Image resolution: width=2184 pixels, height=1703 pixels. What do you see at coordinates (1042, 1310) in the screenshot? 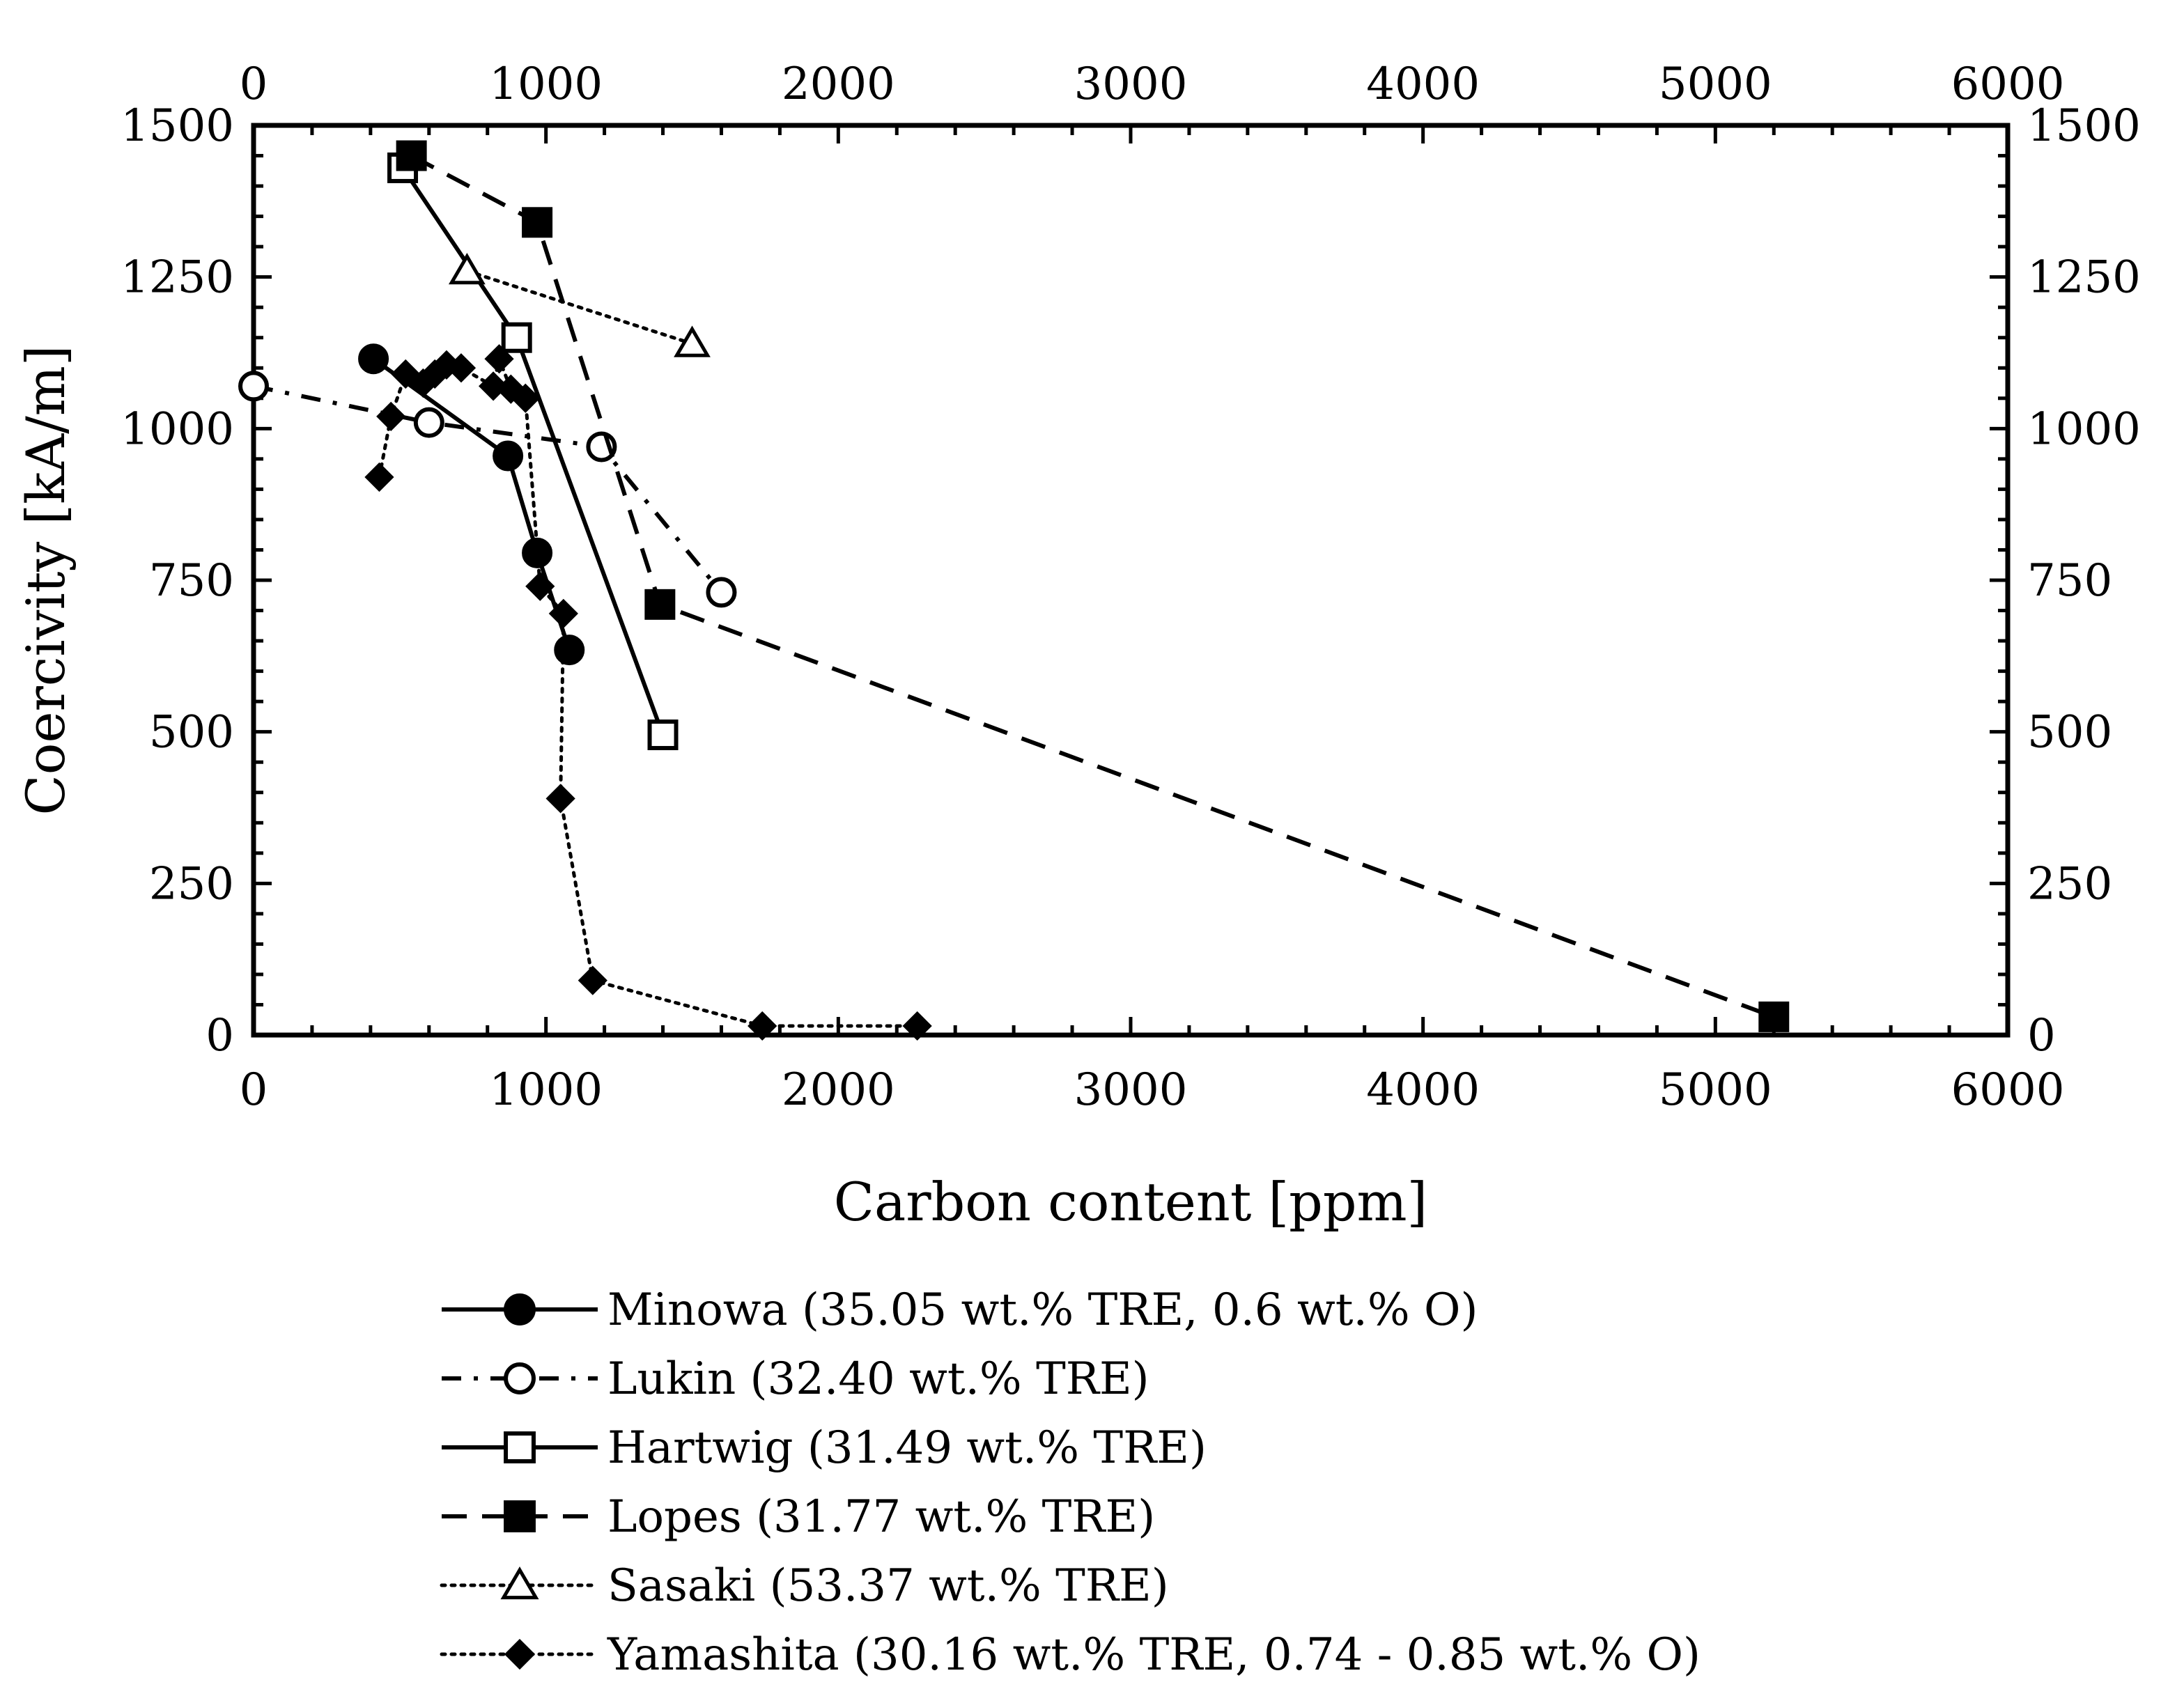
I see `legend-label: Minowa (35.05 wt.% TRE, 0.6 wt.% O)` at bounding box center [1042, 1310].